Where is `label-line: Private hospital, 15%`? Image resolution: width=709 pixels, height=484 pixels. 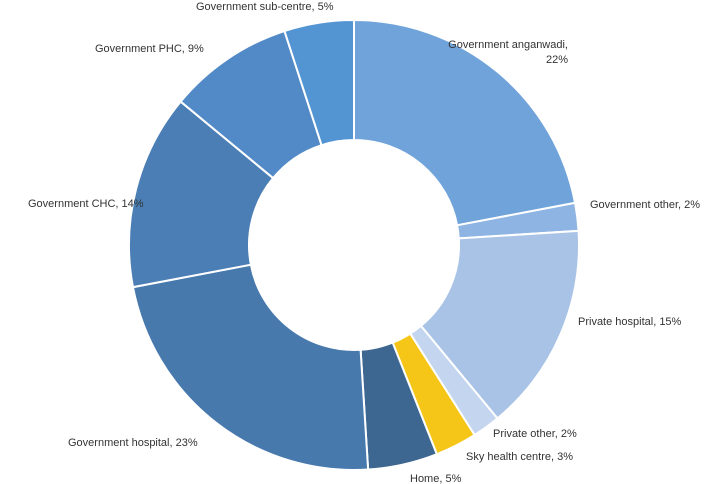
label-line: Private hospital, 15% is located at coordinates (630, 322).